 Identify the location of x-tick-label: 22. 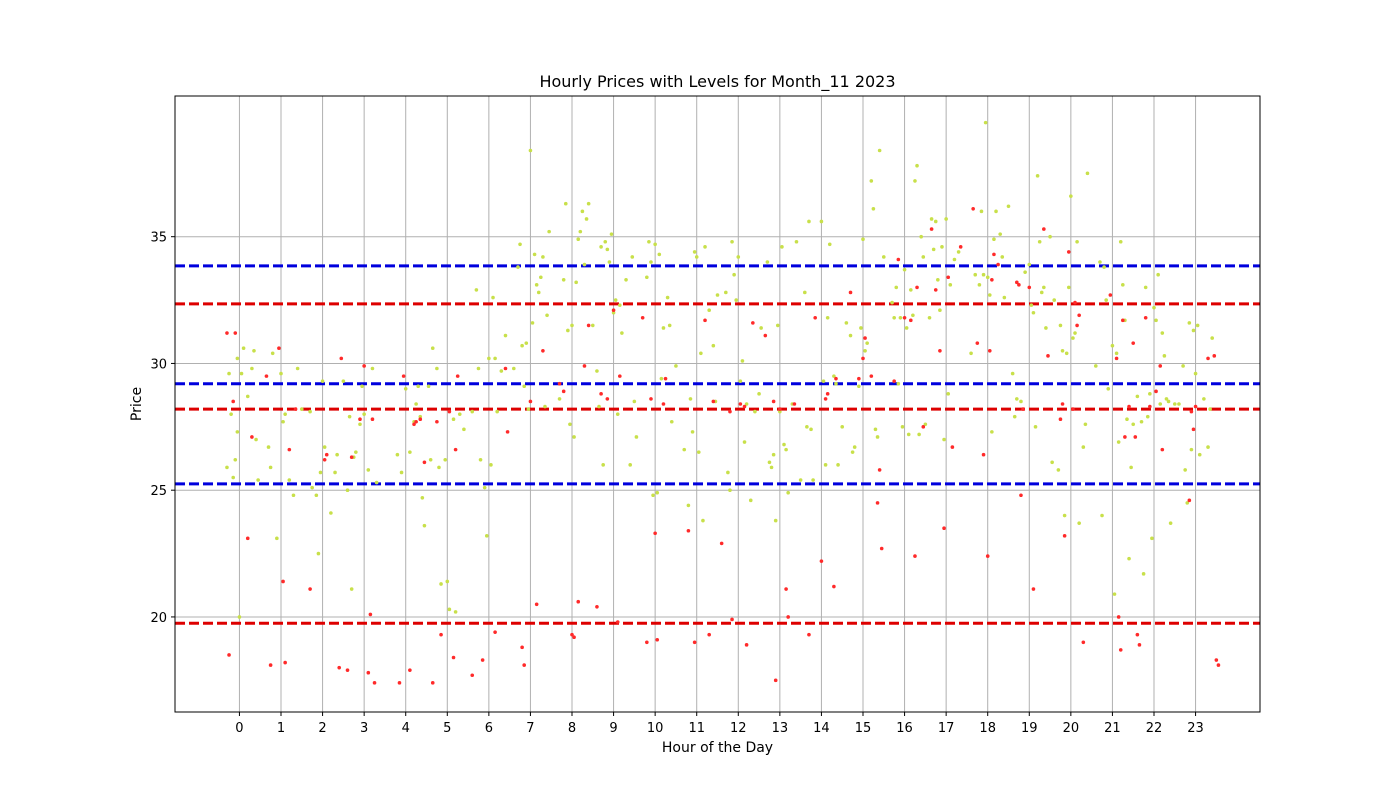
(1154, 728).